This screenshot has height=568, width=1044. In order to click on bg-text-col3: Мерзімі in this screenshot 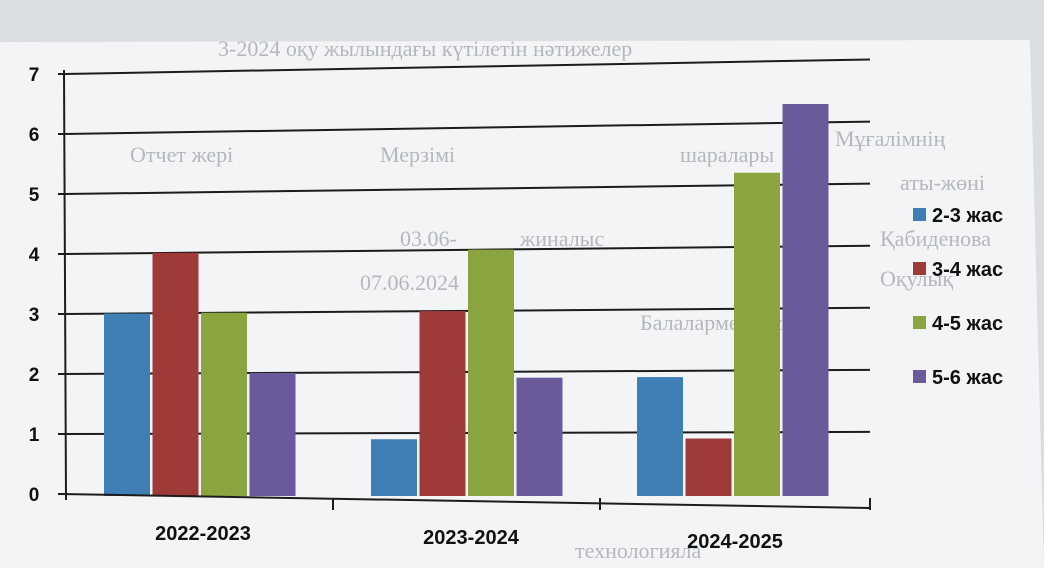, I will do `click(417, 154)`.